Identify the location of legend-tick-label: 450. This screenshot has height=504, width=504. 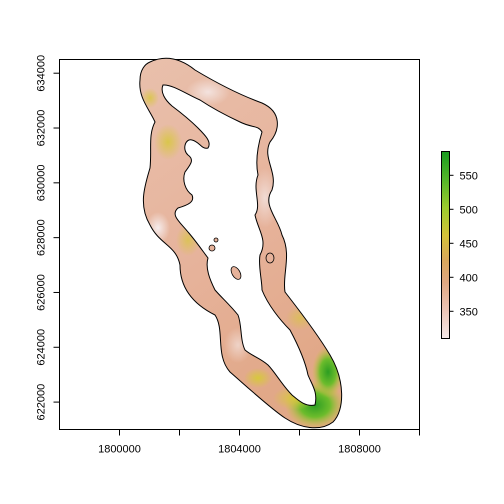
(469, 244).